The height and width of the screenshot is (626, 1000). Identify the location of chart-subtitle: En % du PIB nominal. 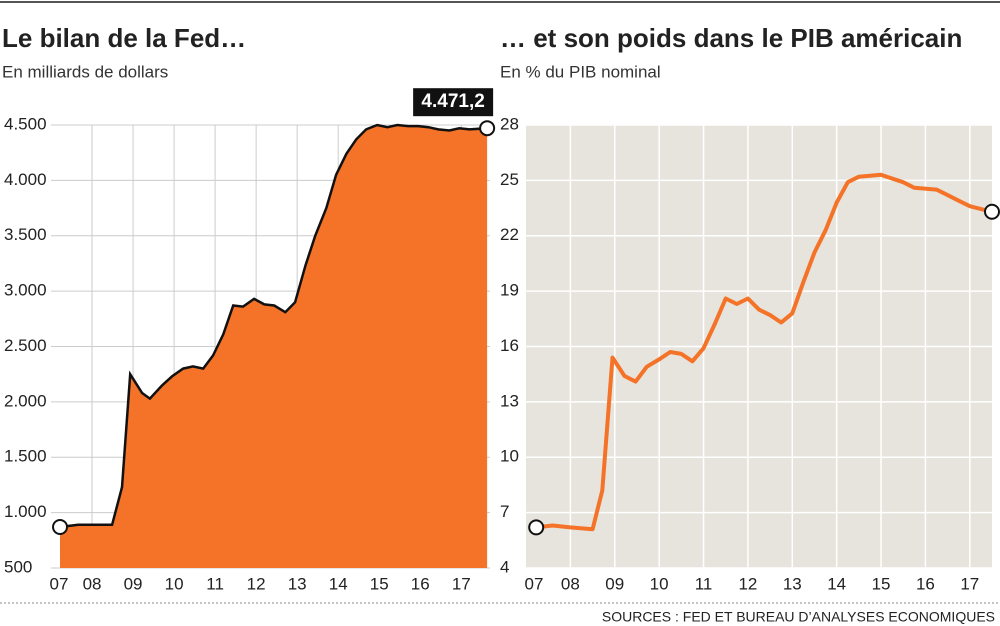
(580, 71).